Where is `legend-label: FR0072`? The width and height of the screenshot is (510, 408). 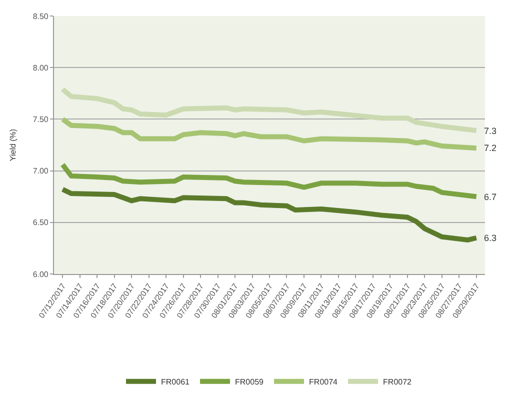 legend-label: FR0072 is located at coordinates (397, 382).